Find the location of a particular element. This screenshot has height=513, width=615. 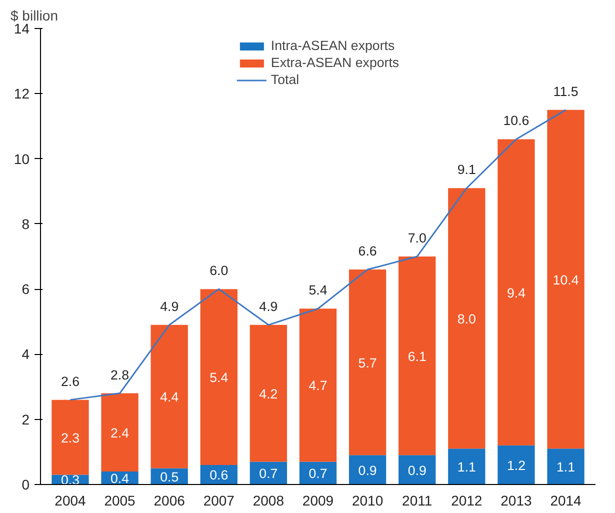

x-tick-label: 2013 is located at coordinates (516, 500).